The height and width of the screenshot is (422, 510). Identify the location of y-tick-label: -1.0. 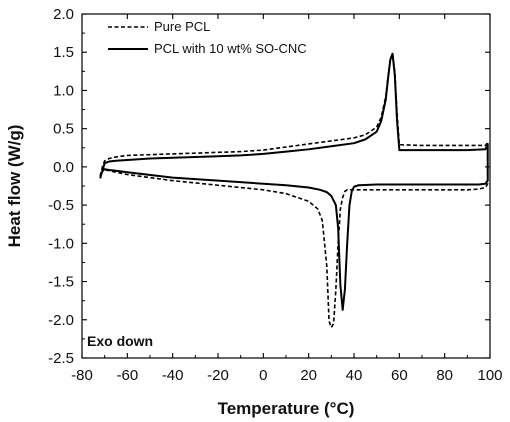
(61, 243).